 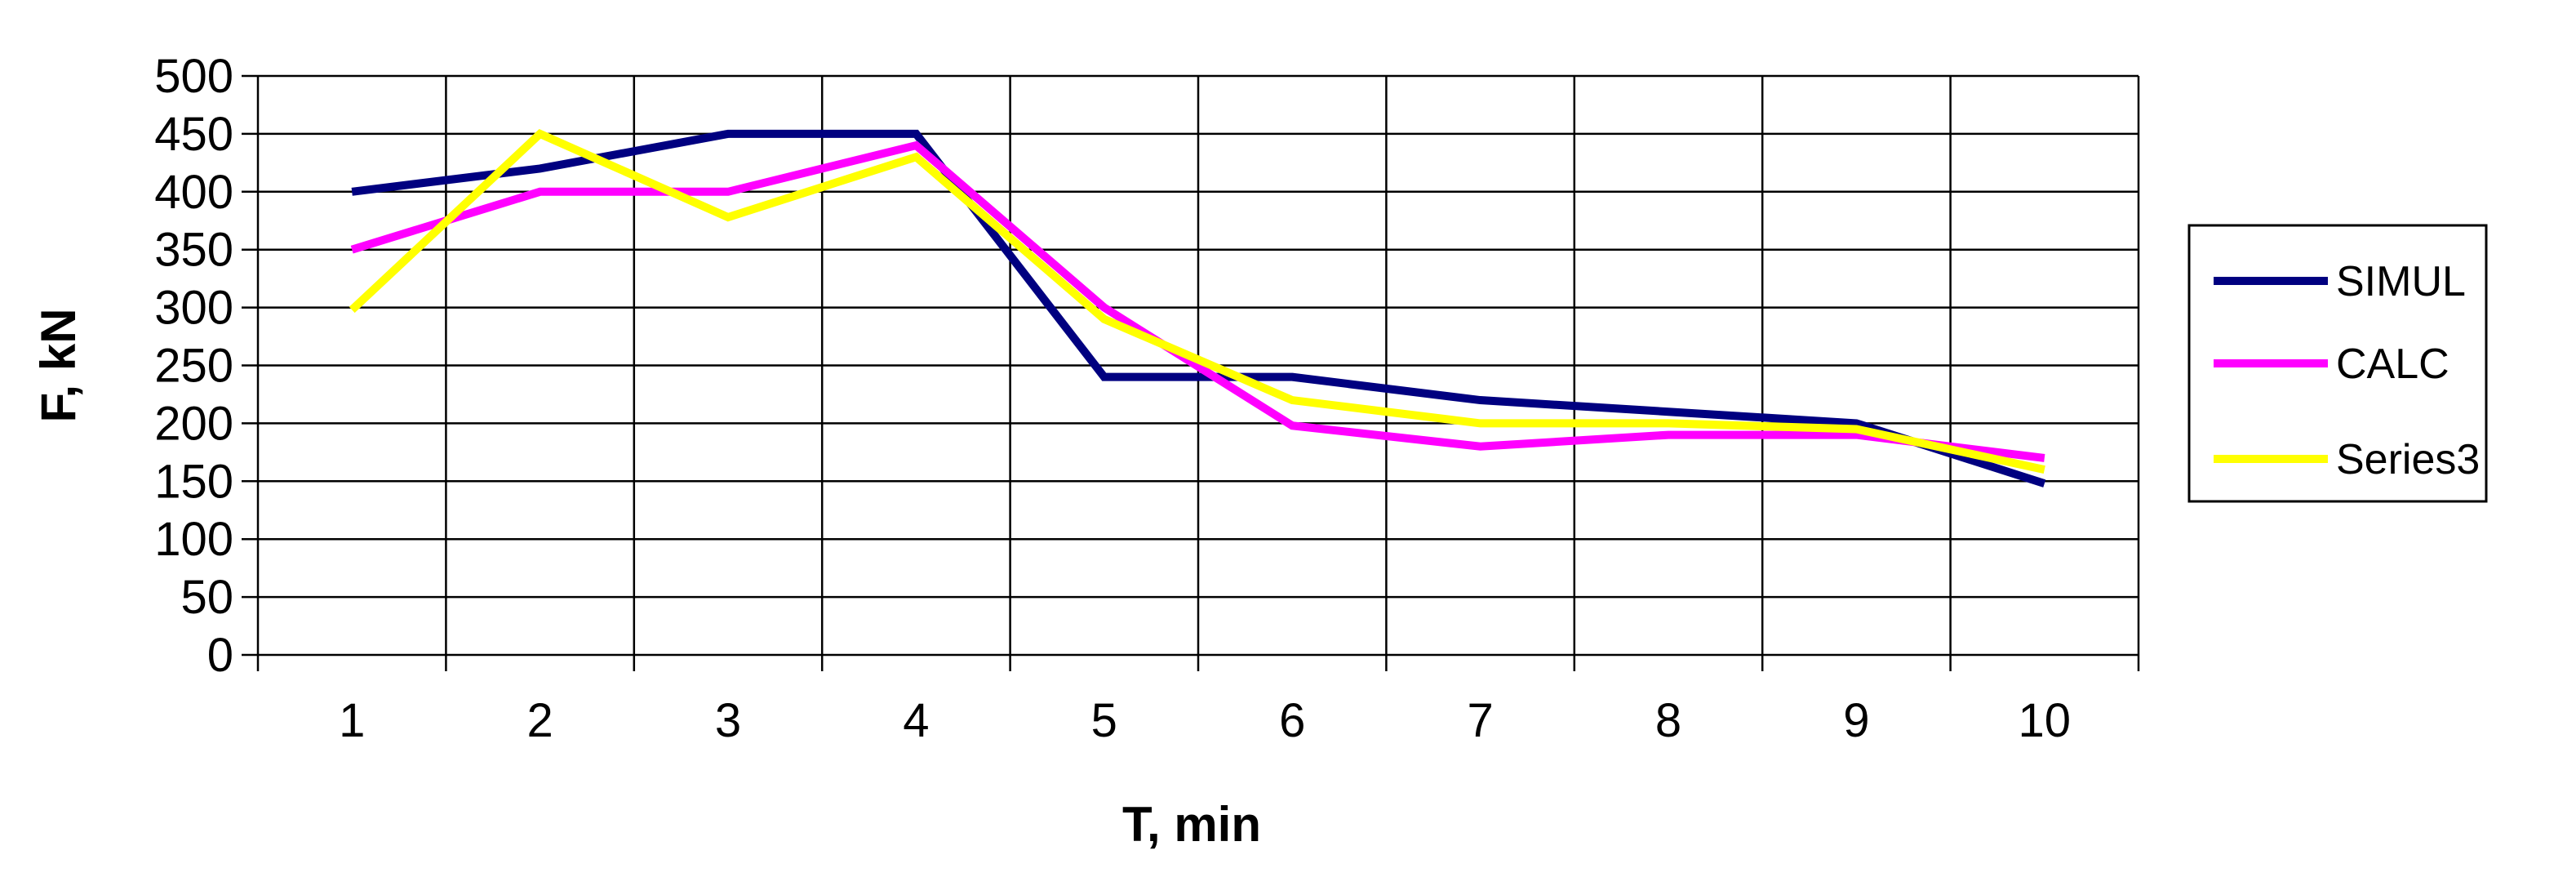 I want to click on legend: SIMUL CALC Series3, so click(x=2337, y=364).